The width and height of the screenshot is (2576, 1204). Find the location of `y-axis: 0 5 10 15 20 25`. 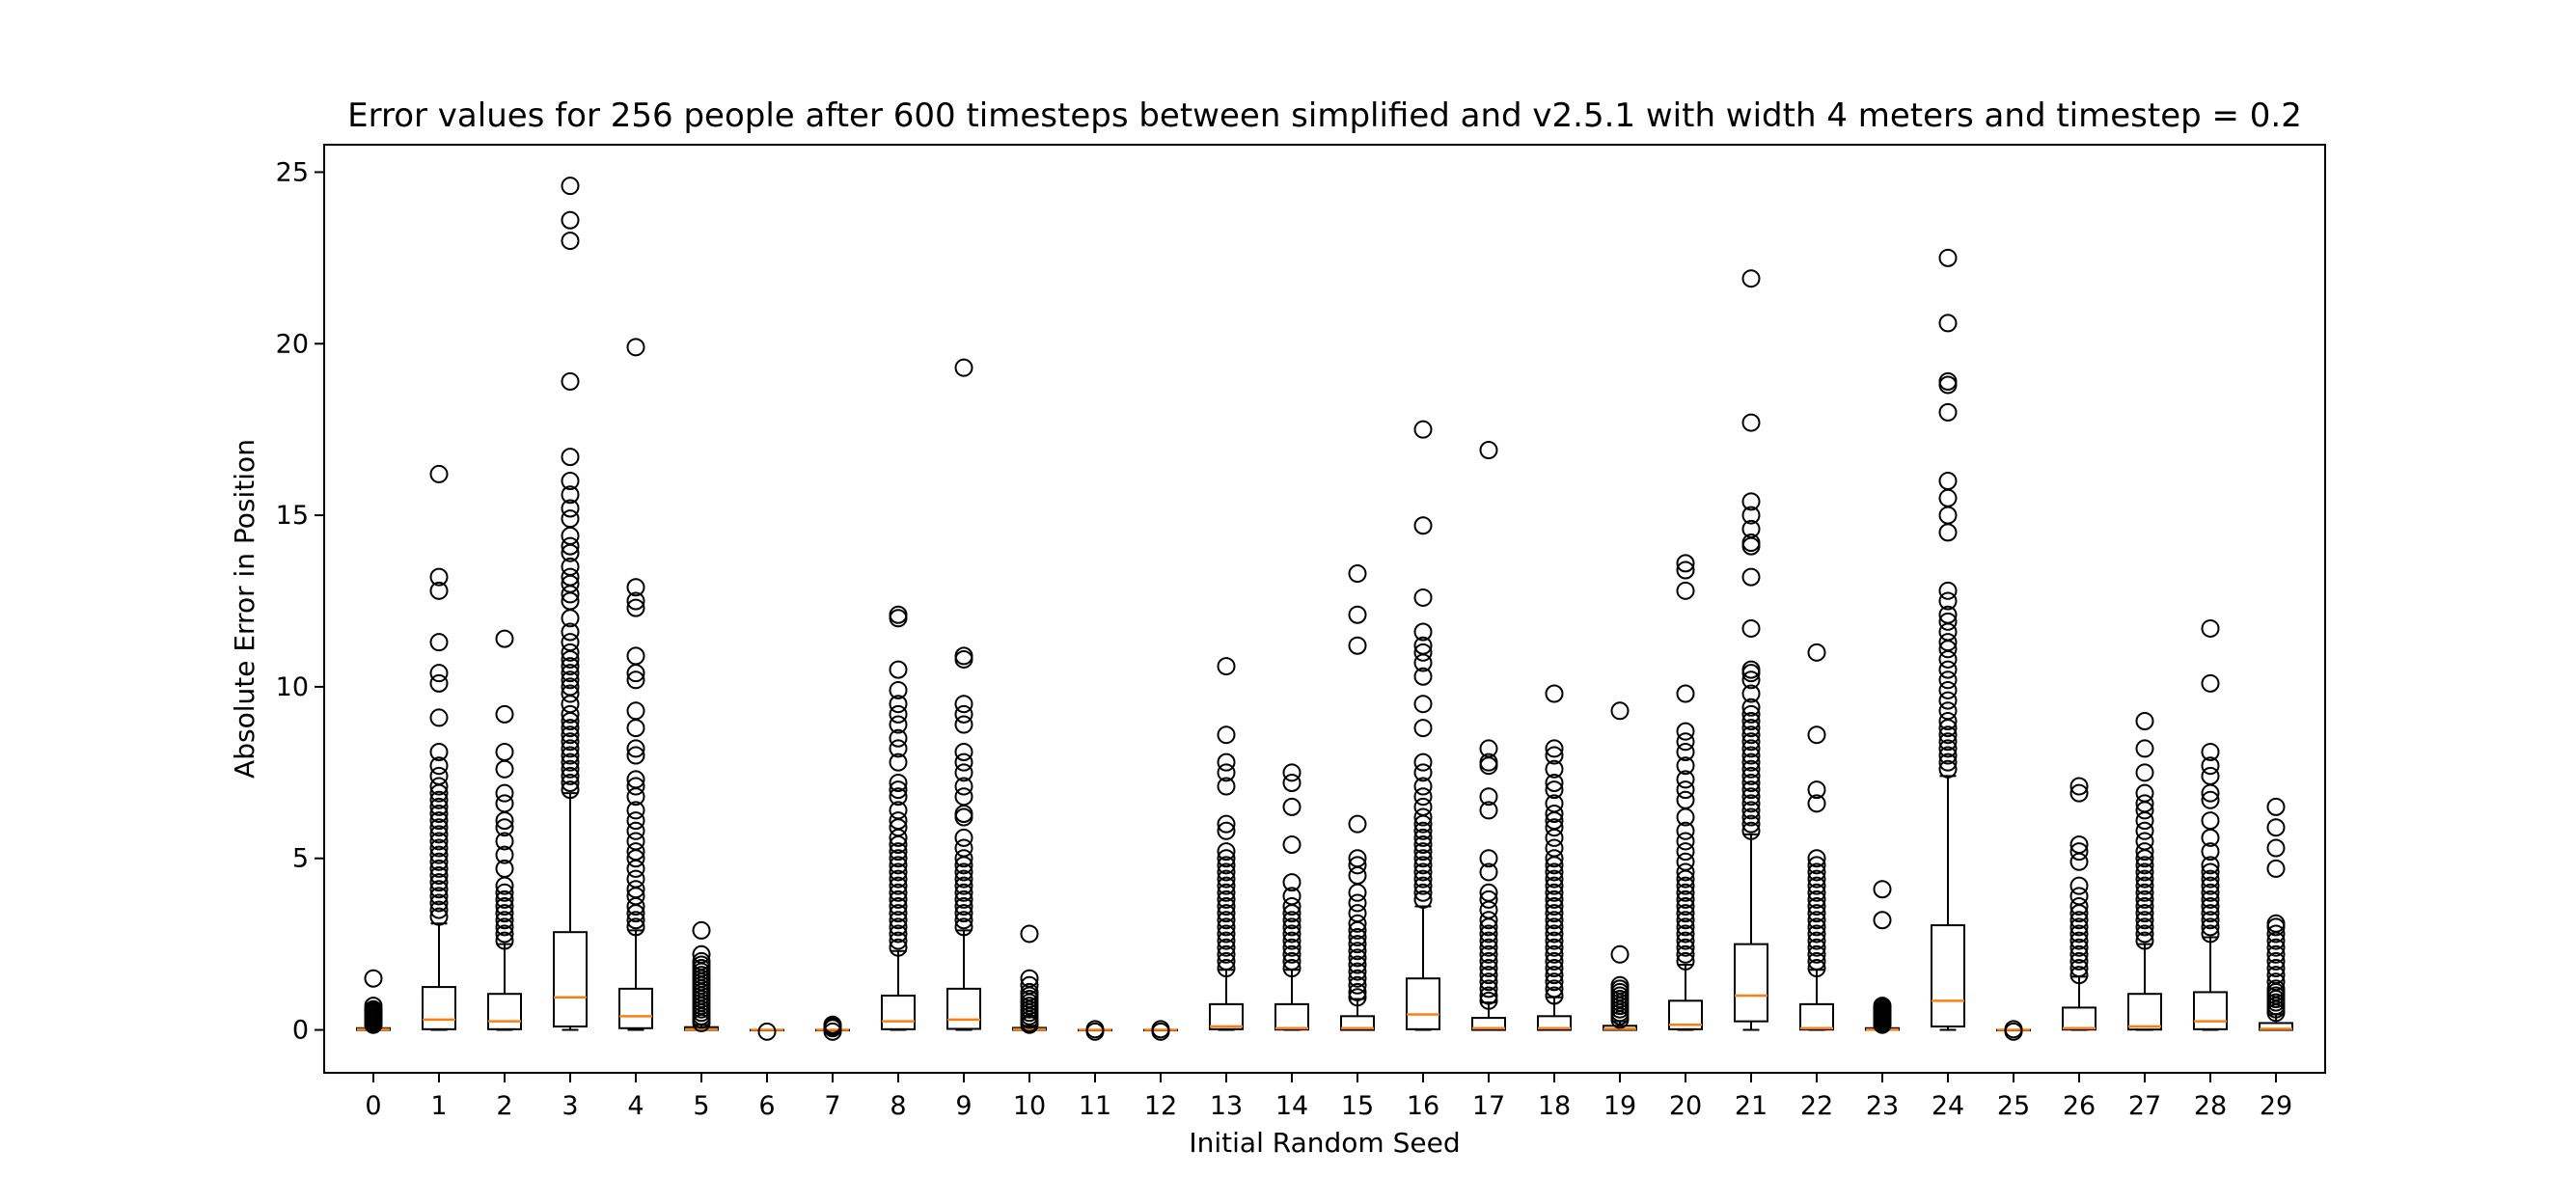

y-axis: 0 5 10 15 20 25 is located at coordinates (300, 601).